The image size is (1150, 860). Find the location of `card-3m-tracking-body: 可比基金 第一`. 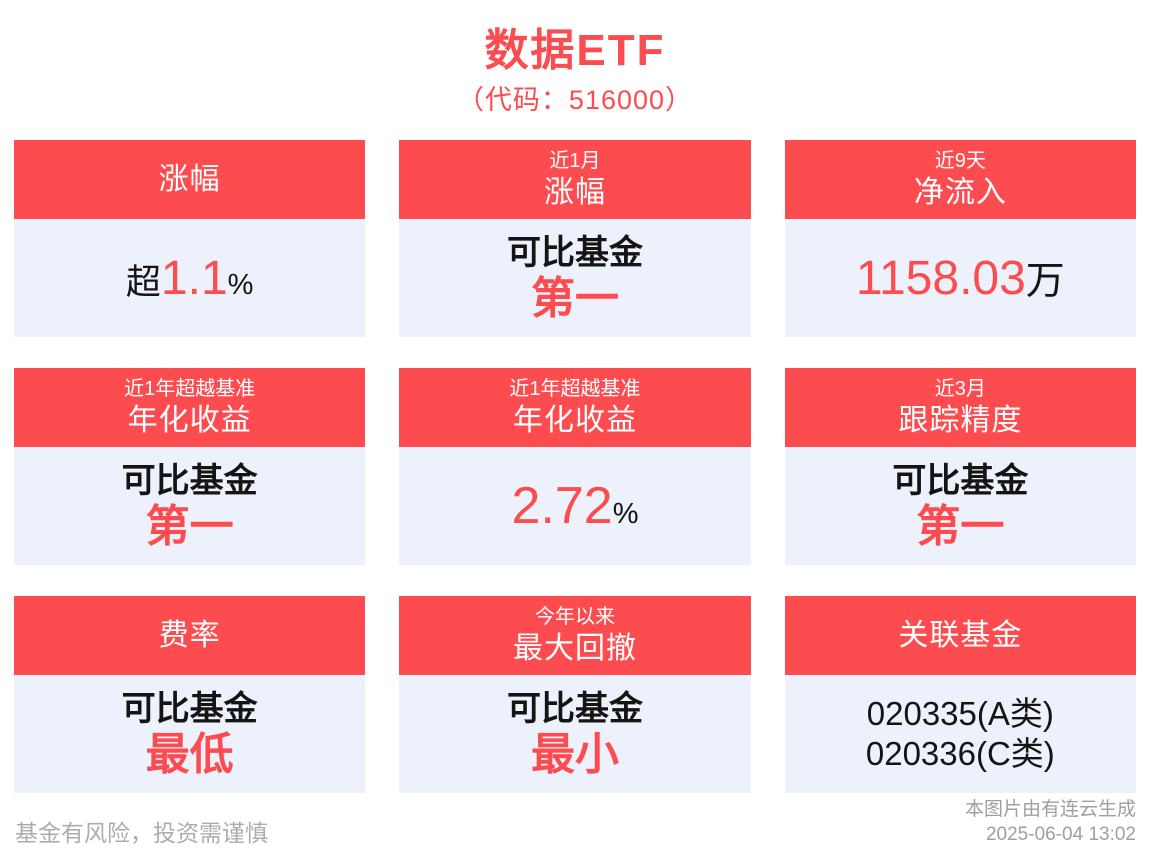

card-3m-tracking-body: 可比基金 第一 is located at coordinates (960, 506).